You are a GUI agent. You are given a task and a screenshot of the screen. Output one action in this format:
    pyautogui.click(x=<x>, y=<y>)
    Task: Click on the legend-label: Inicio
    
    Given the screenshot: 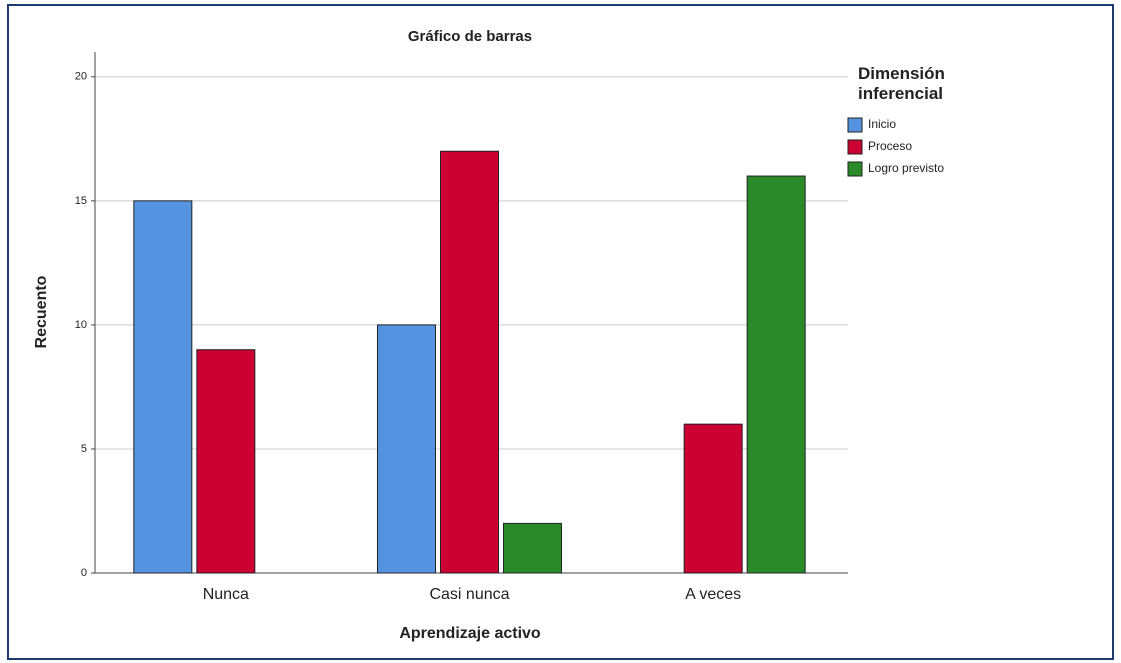 What is the action you would take?
    pyautogui.click(x=882, y=124)
    